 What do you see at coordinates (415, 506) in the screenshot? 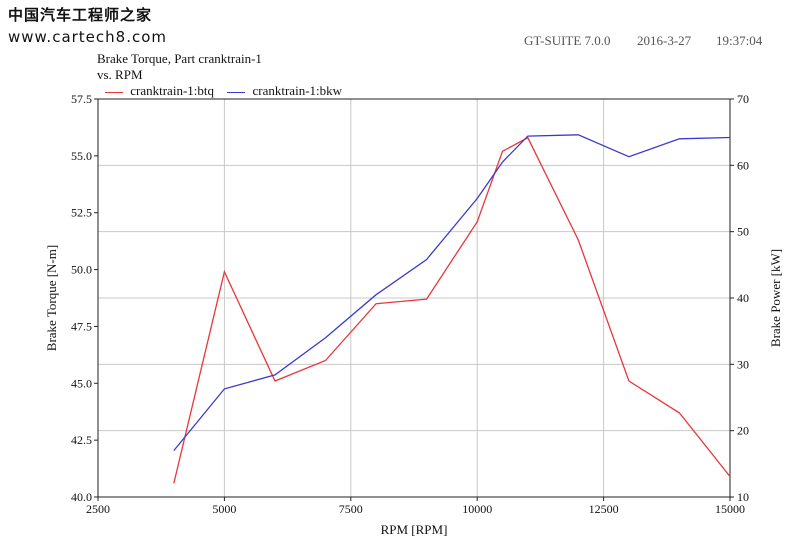
I see `x-axis-ticks: 2500 5000 7500 10000 12500 15000` at bounding box center [415, 506].